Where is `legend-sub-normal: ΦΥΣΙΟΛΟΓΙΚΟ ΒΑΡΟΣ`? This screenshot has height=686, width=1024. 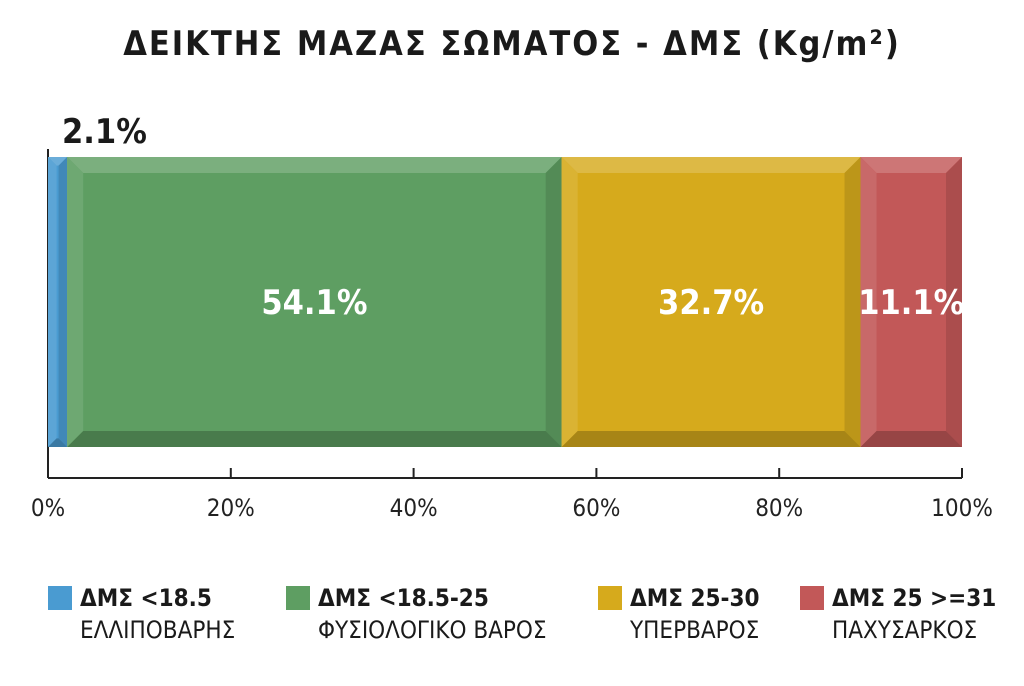 legend-sub-normal: ΦΥΣΙΟΛΟΓΙΚΟ ΒΑΡΟΣ is located at coordinates (432, 630).